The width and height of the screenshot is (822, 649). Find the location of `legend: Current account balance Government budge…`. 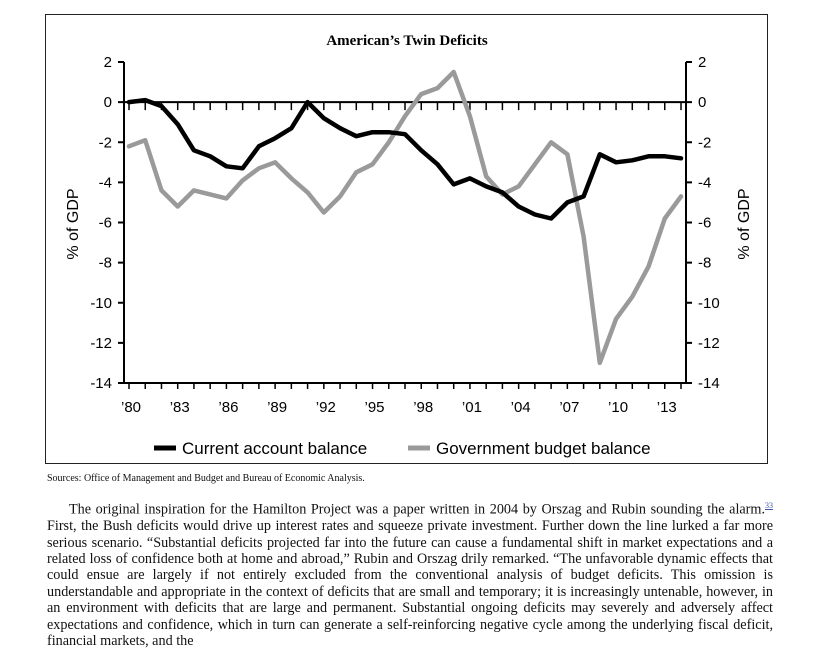

legend: Current account balance Government budge… is located at coordinates (402, 448).